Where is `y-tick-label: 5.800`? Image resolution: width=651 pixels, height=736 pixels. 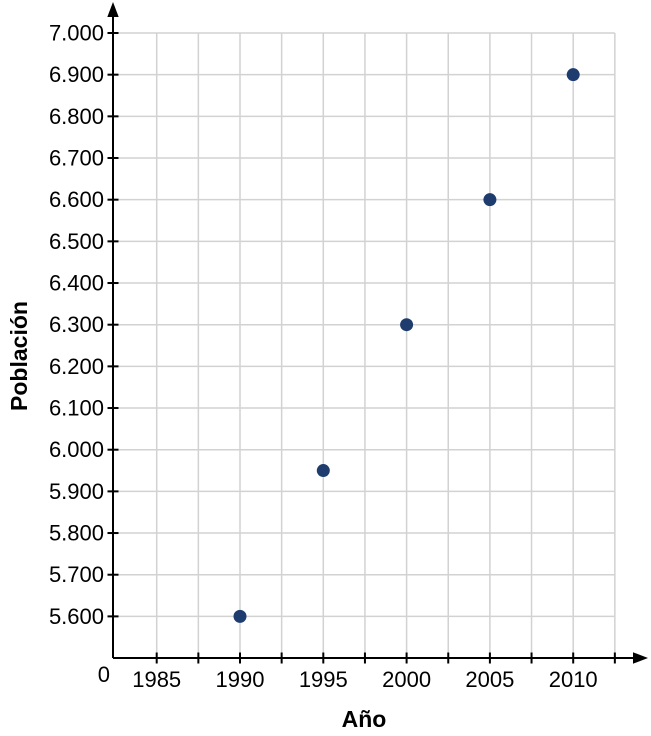
y-tick-label: 5.800 is located at coordinates (76, 533).